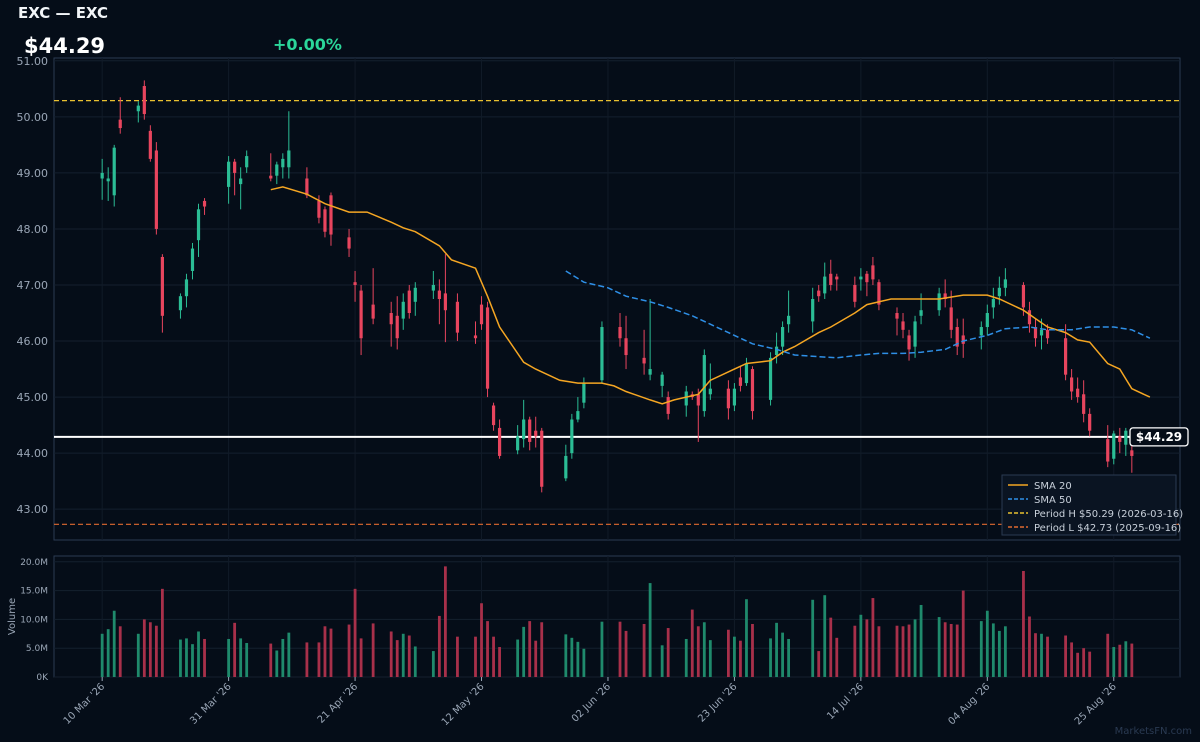 This screenshot has width=1200, height=742. I want to click on price-tick-label: 47.00, so click(33, 285).